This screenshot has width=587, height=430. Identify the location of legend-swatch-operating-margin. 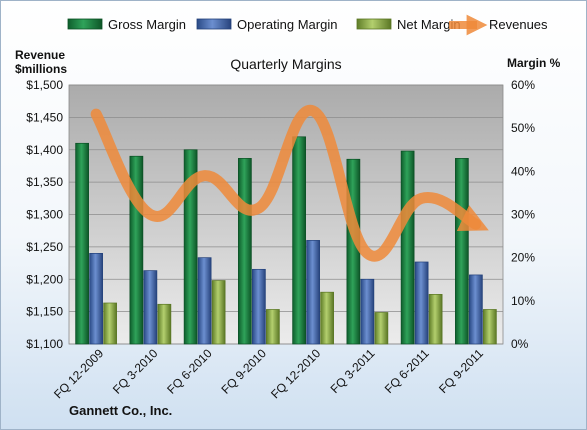
(214, 24).